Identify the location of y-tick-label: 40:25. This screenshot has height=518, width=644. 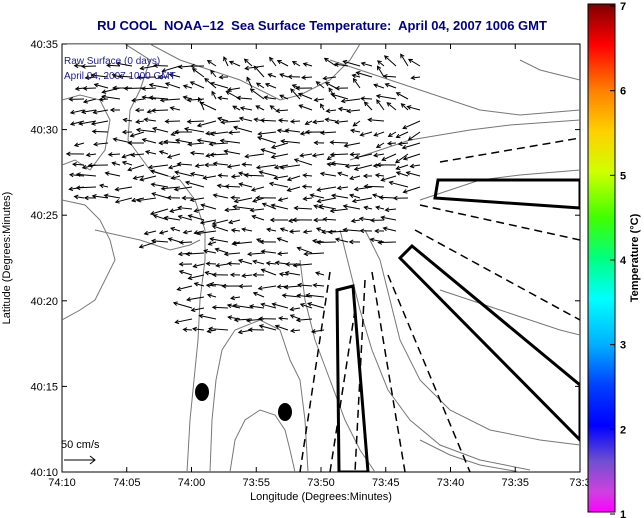
(44, 216).